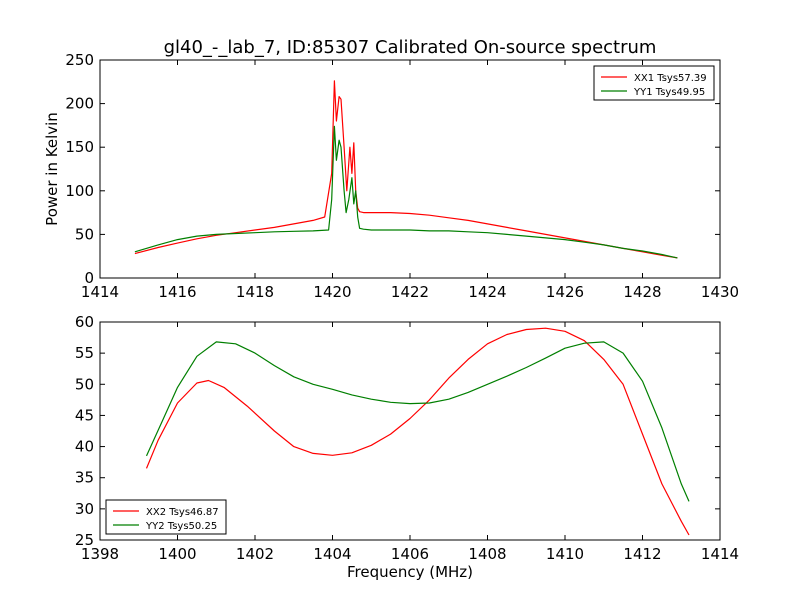 Image resolution: width=800 pixels, height=600 pixels. I want to click on x-tick-label: 1408, so click(487, 554).